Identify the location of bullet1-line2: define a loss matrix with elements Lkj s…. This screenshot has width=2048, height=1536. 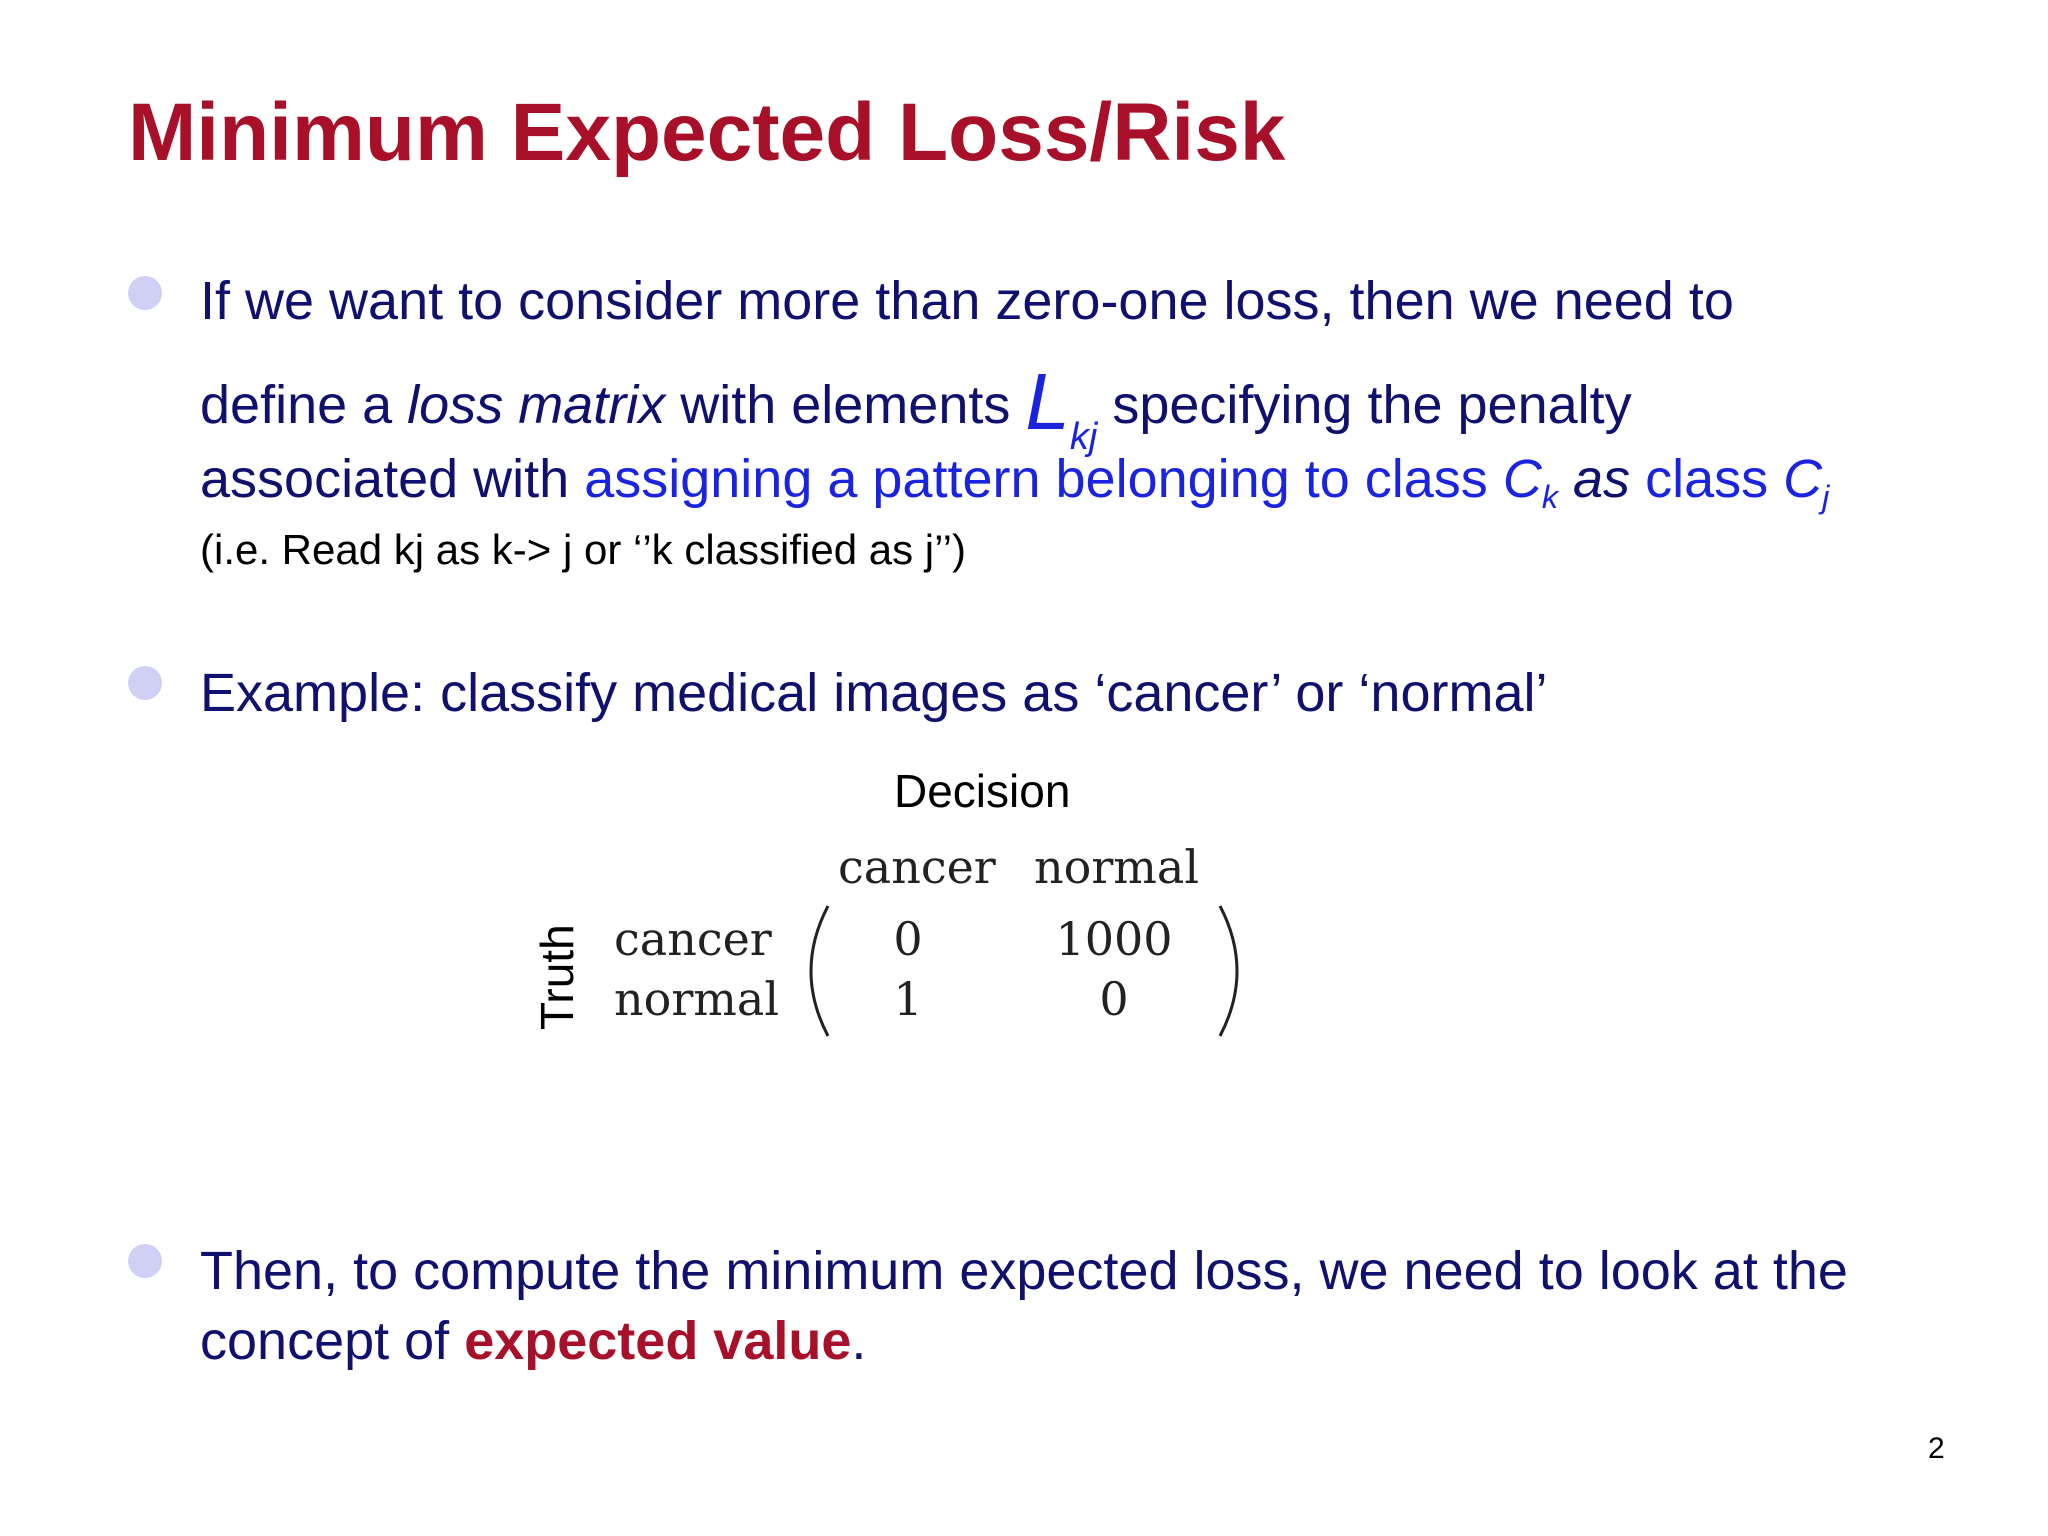
(916, 405).